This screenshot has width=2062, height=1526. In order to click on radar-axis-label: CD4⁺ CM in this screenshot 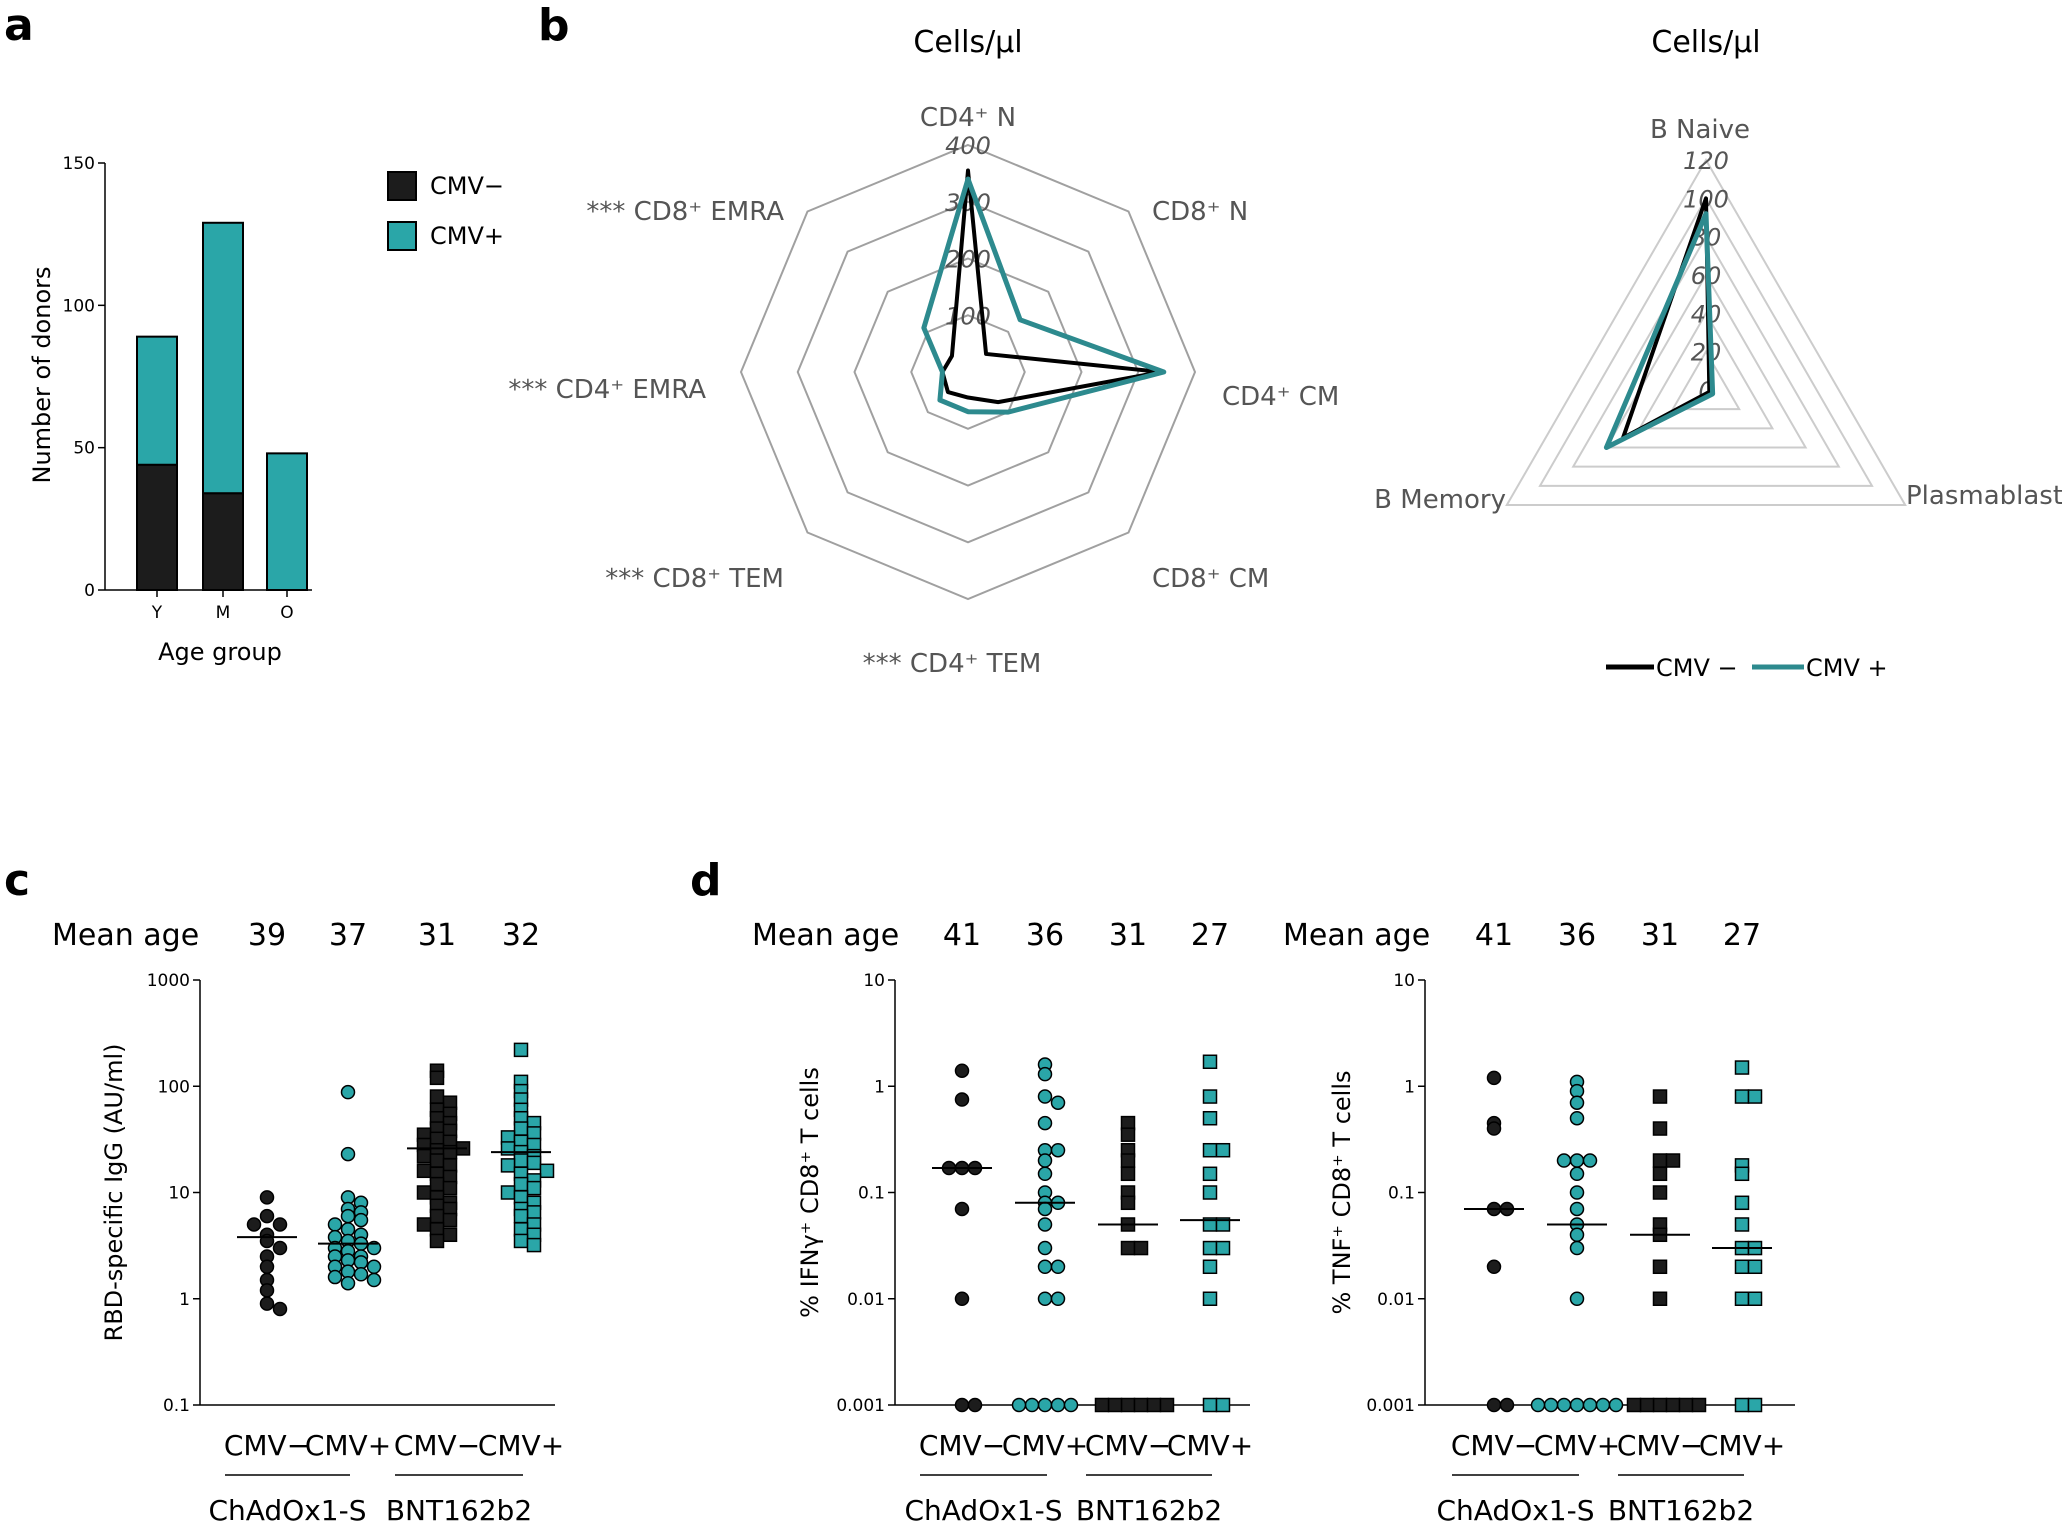, I will do `click(1280, 397)`.